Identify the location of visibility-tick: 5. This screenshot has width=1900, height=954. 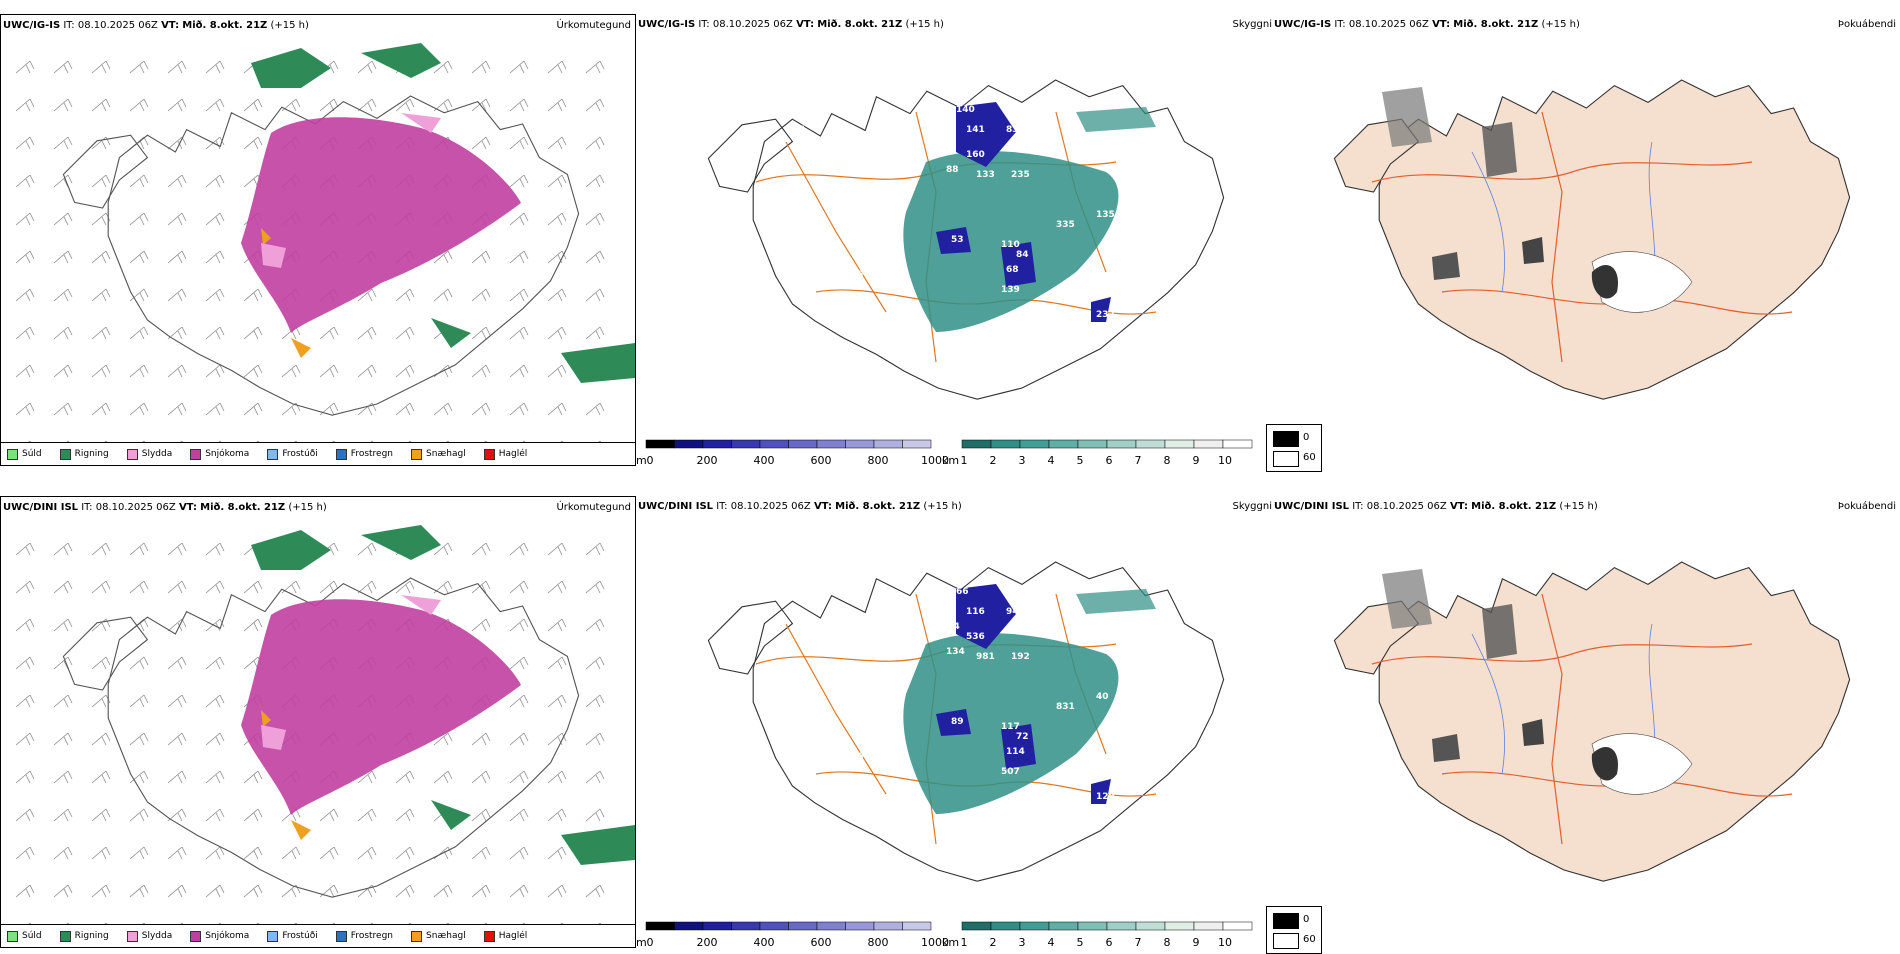
(1080, 460).